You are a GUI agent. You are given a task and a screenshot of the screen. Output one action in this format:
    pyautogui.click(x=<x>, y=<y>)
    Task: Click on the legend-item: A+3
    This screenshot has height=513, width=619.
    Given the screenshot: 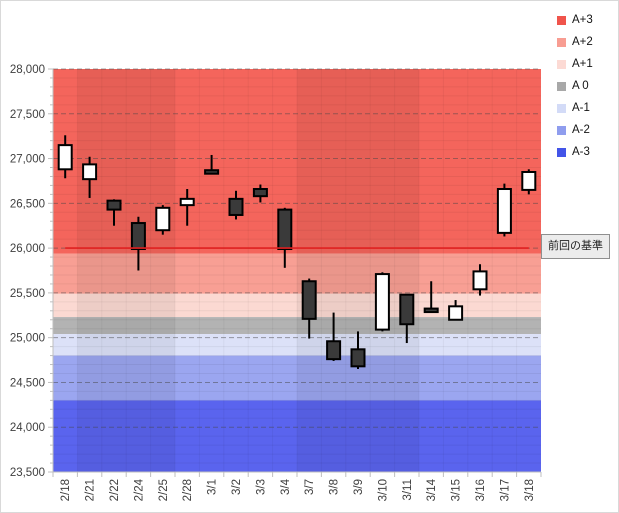 What is the action you would take?
    pyautogui.click(x=575, y=20)
    